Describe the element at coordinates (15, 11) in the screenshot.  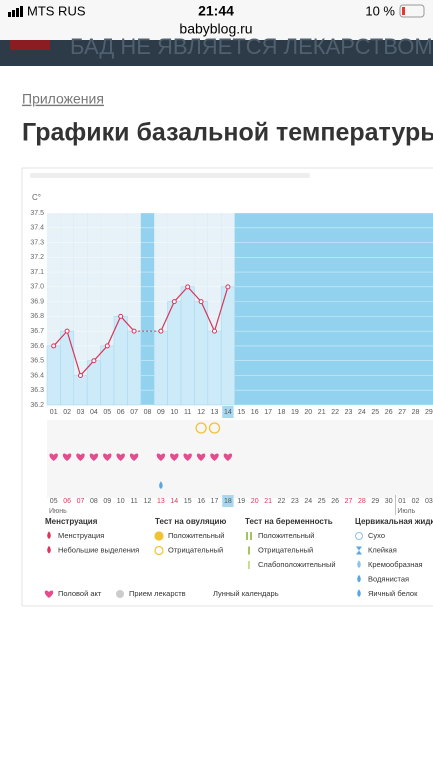
I see `signal` at that location.